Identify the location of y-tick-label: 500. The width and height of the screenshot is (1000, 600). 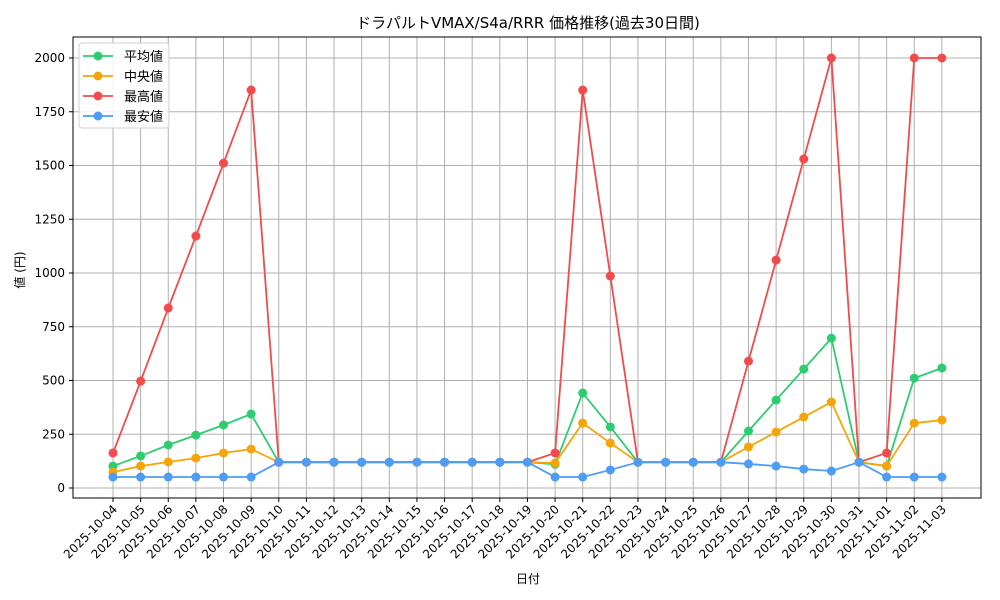
(53, 381).